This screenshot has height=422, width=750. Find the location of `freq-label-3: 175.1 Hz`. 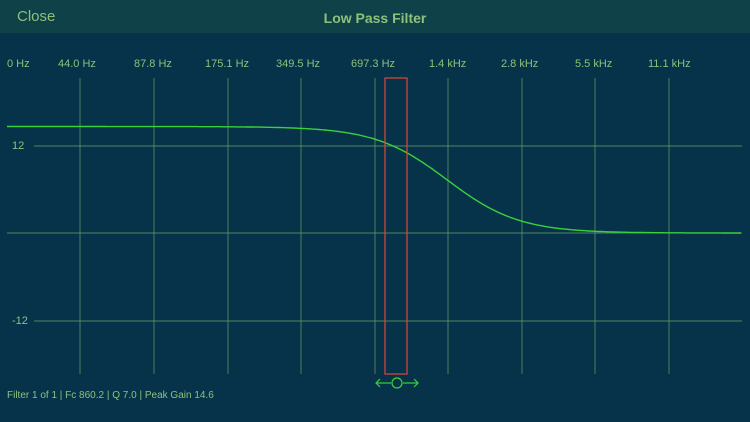

freq-label-3: 175.1 Hz is located at coordinates (227, 64).